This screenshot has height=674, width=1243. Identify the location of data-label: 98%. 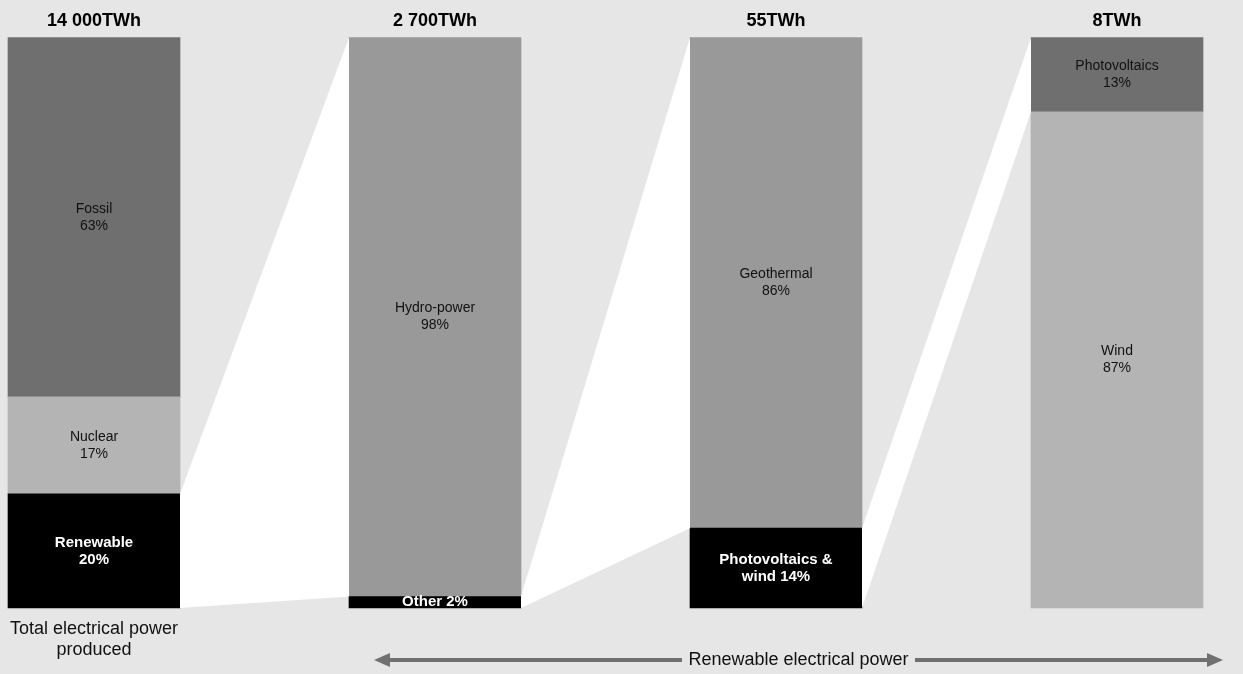
(435, 324).